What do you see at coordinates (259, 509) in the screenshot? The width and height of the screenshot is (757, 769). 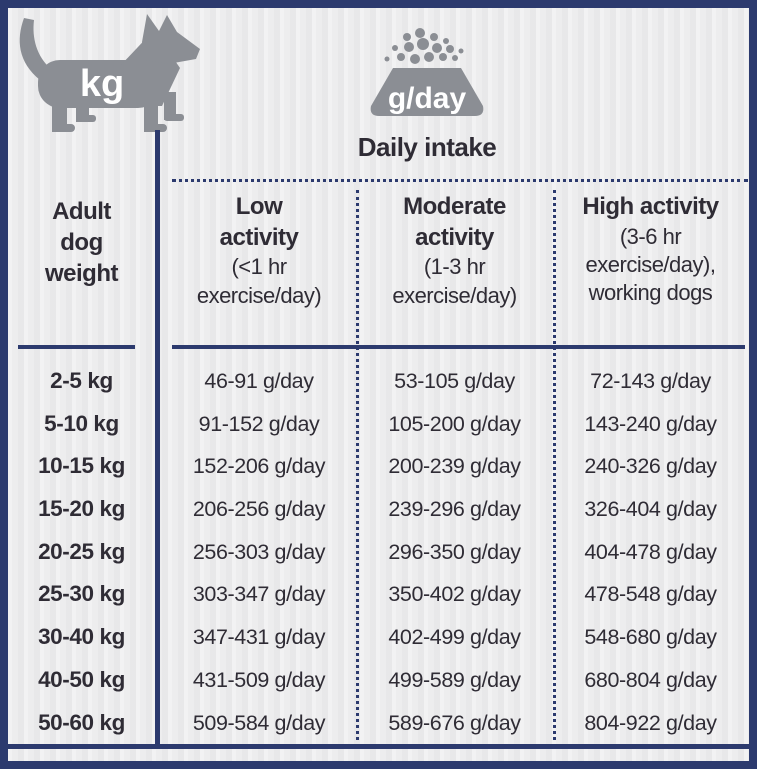 I see `low-intake-value: 206-256 g/day` at bounding box center [259, 509].